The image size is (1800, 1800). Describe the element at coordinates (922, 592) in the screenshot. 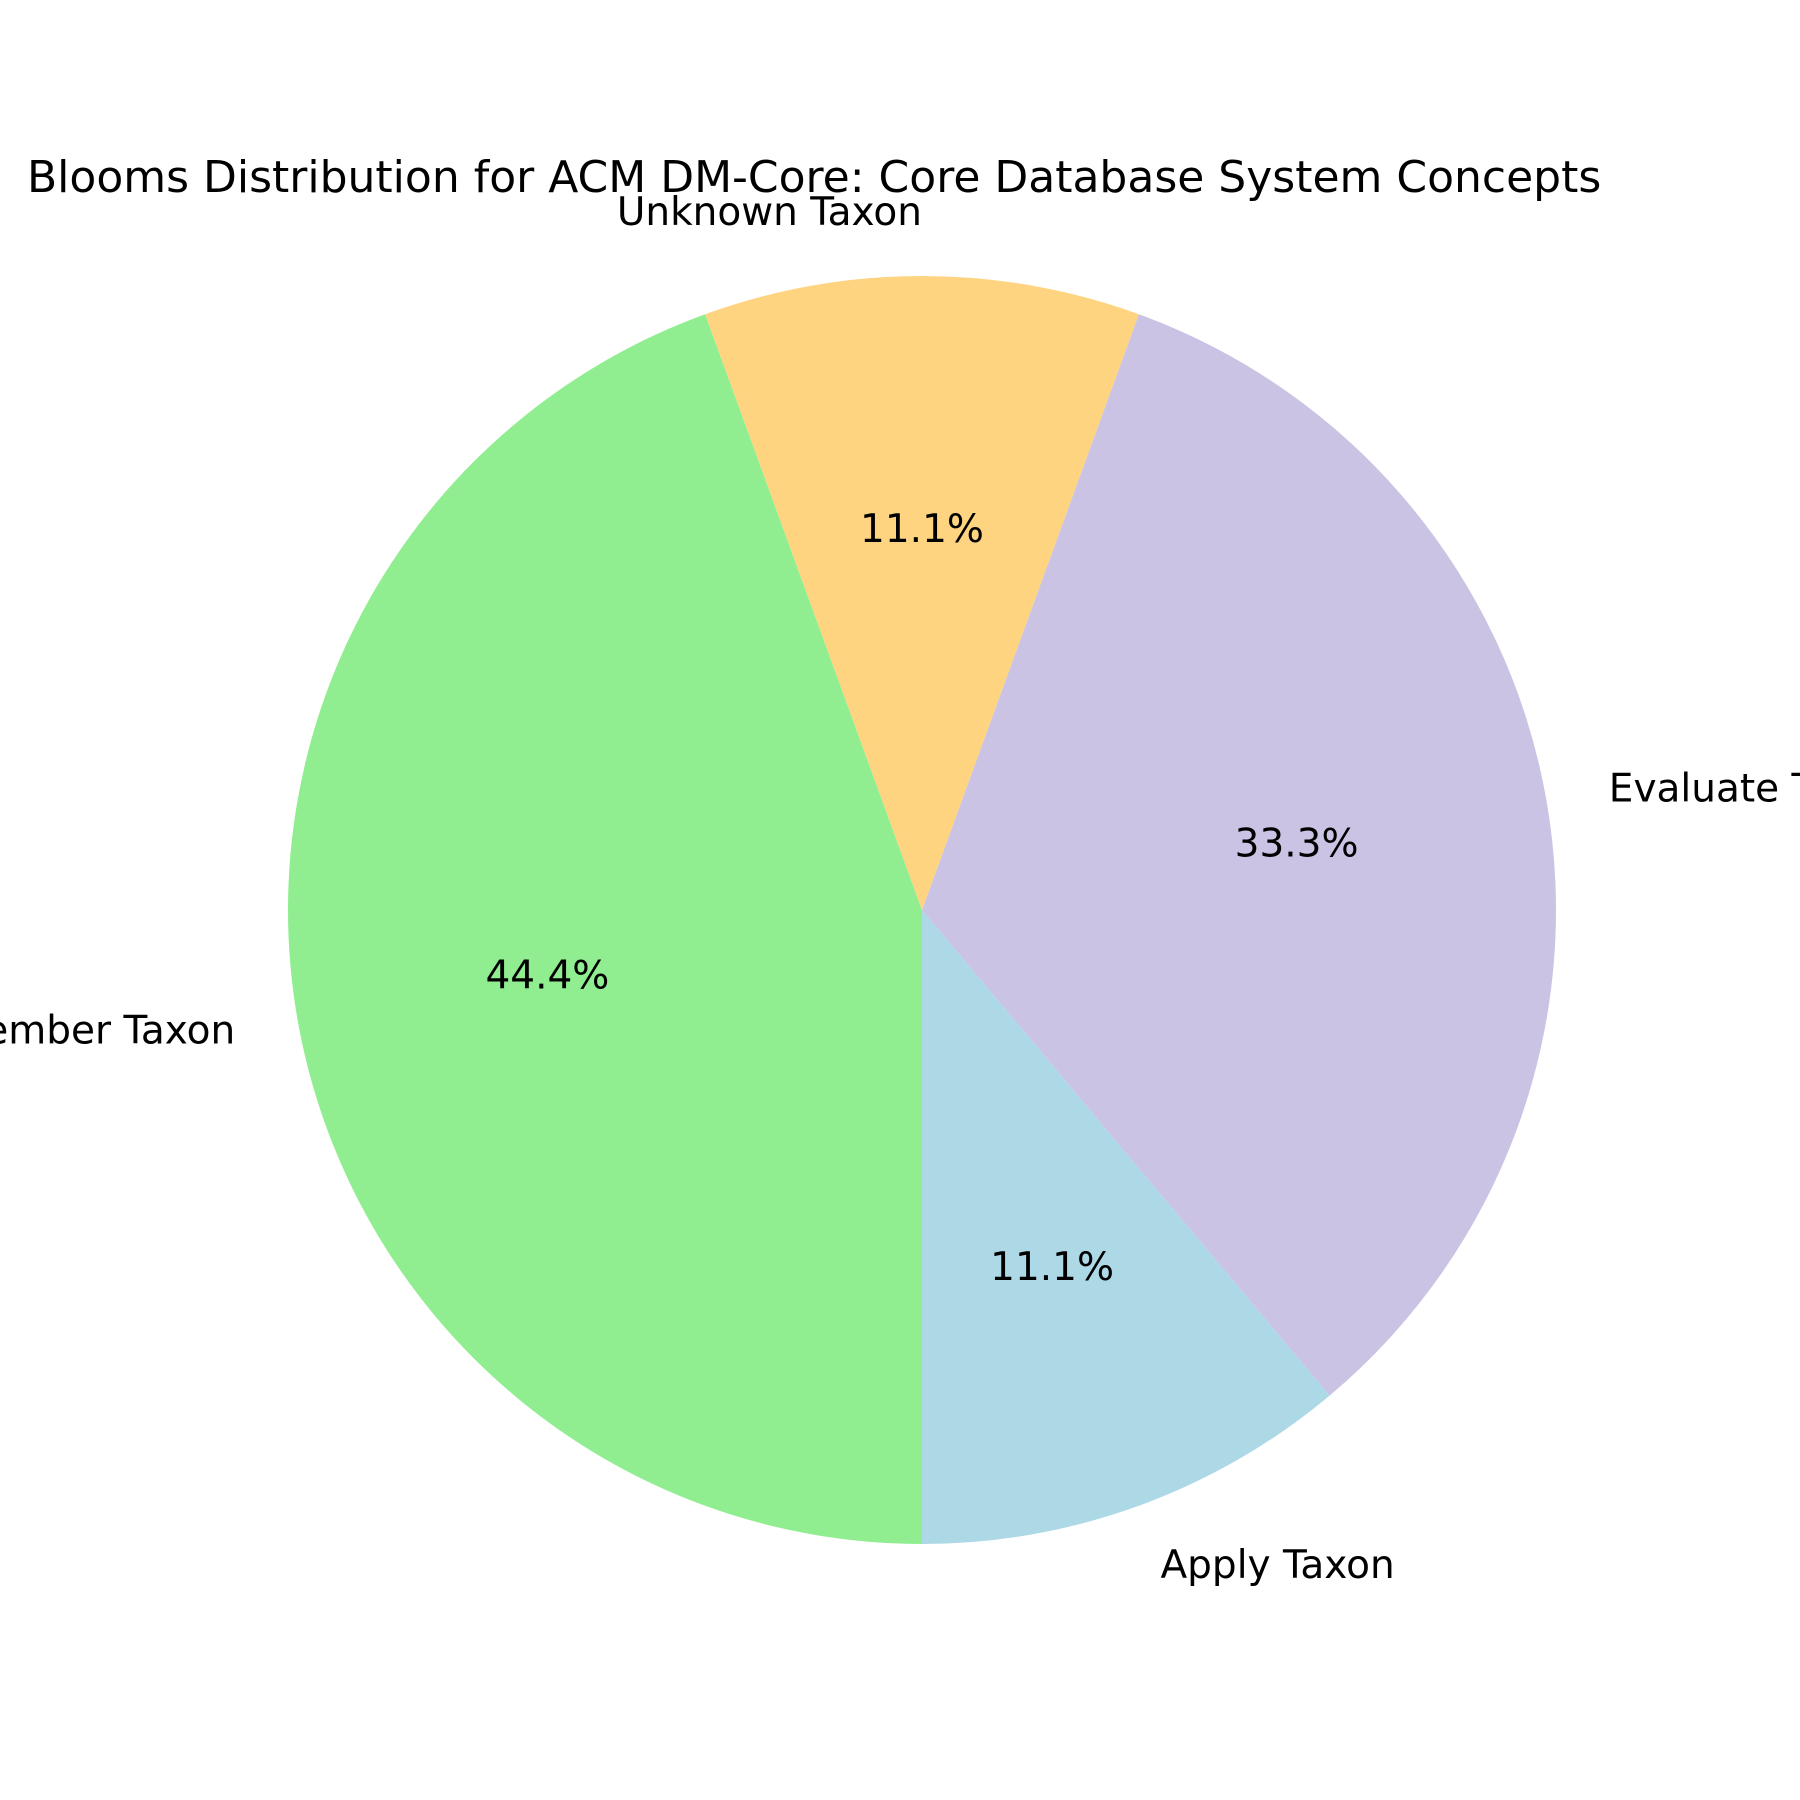

I see `pie-slice-unknown-taxon` at that location.